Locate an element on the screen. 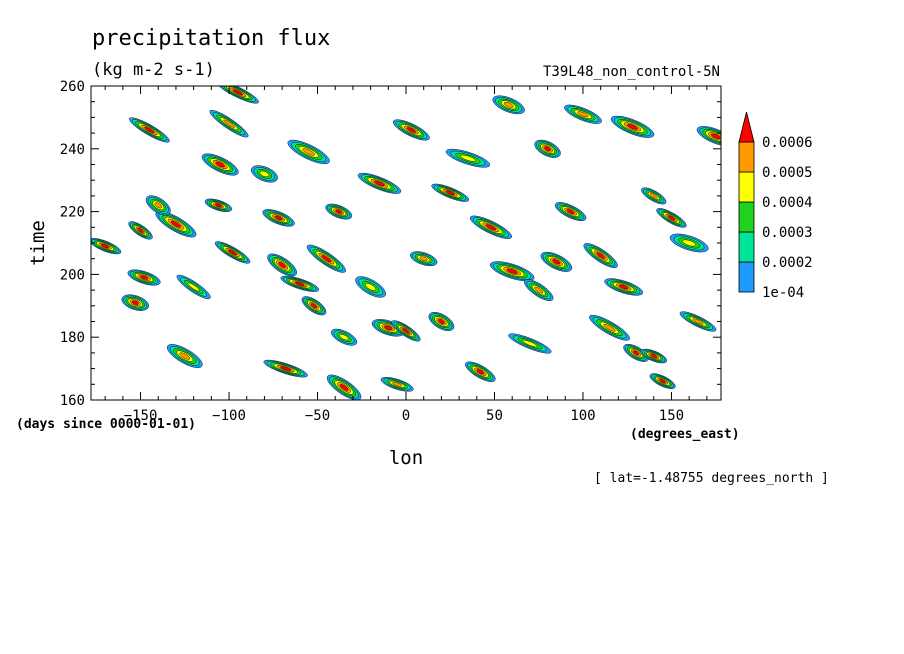  x-tick-label: −150 is located at coordinates (141, 416).